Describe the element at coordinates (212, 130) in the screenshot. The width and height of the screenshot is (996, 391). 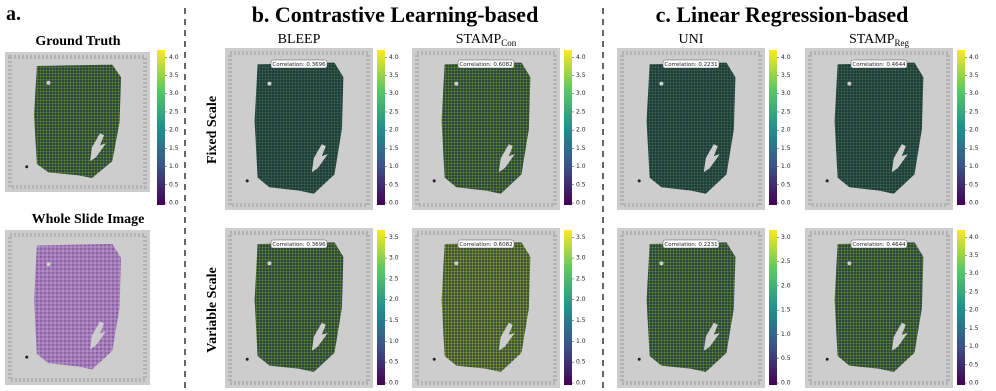
I see `row-label: Fixed Scale` at that location.